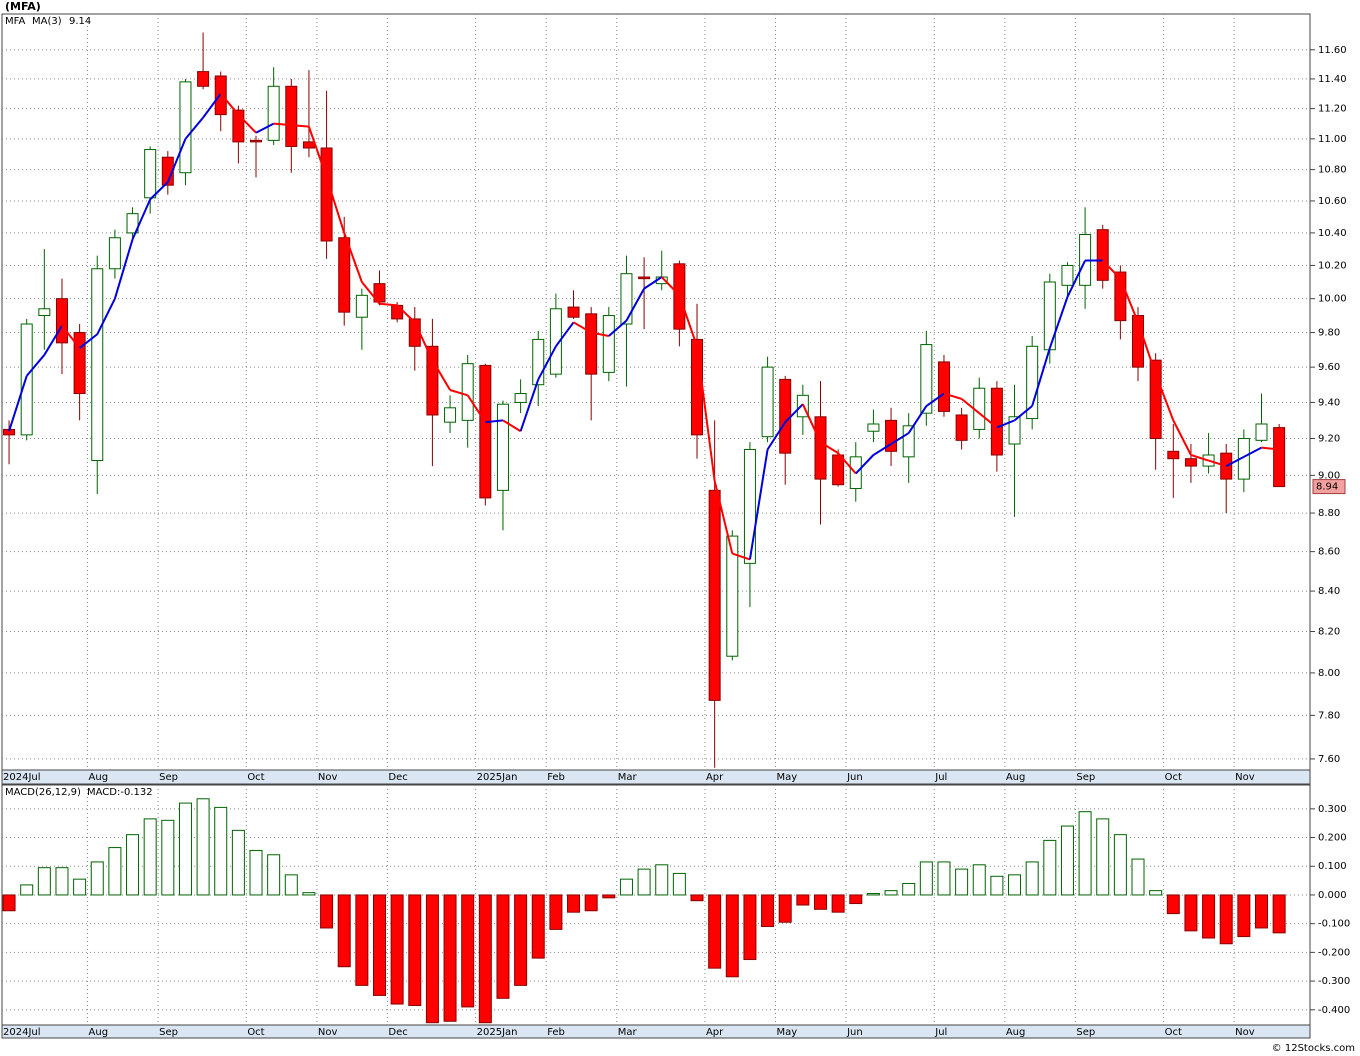 This screenshot has height=1056, width=1360. What do you see at coordinates (1332, 809) in the screenshot?
I see `y-tick-label: 0.300` at bounding box center [1332, 809].